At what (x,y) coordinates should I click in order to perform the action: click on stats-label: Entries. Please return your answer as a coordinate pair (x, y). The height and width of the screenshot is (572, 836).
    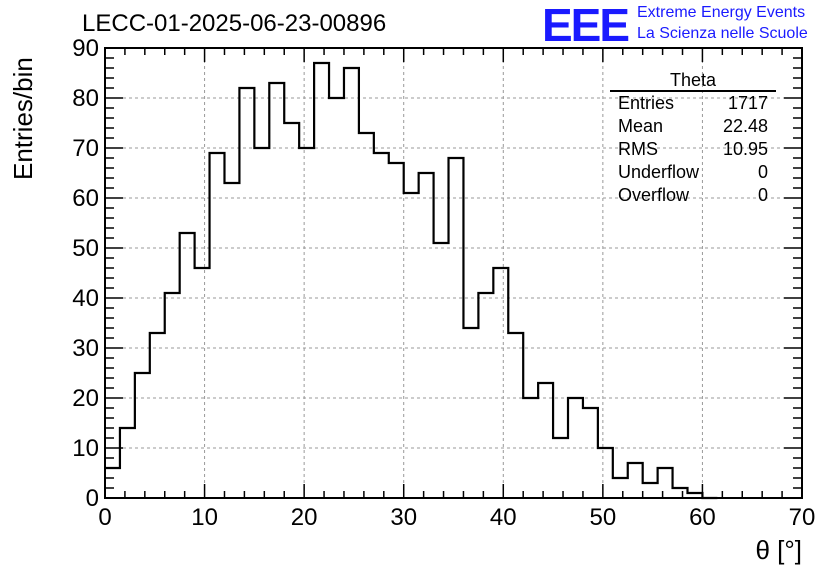
    Looking at the image, I should click on (646, 103).